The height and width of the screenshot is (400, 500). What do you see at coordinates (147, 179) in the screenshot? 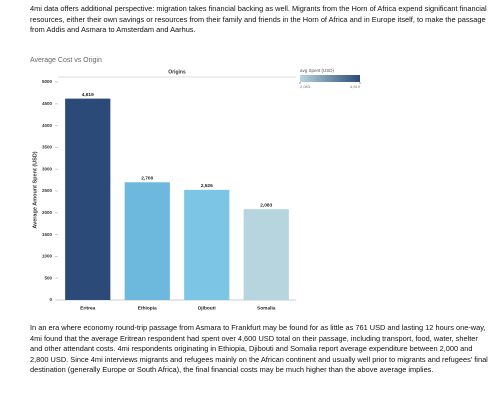
I see `value-label: 2,700` at bounding box center [147, 179].